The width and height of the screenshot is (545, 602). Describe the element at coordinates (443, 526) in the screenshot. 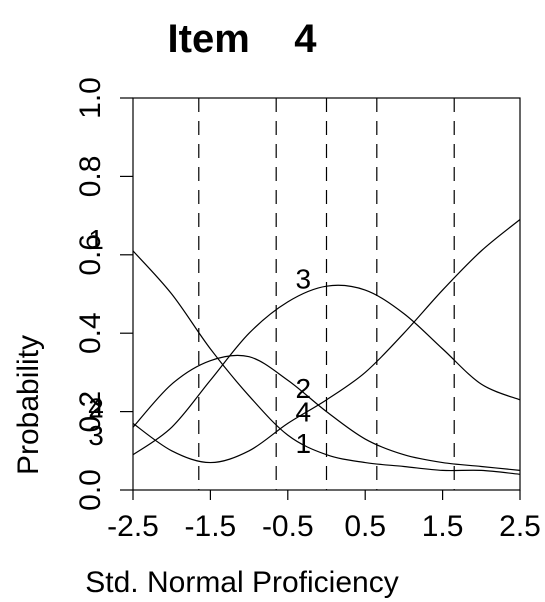

I see `x-tick-label: 1.5` at that location.